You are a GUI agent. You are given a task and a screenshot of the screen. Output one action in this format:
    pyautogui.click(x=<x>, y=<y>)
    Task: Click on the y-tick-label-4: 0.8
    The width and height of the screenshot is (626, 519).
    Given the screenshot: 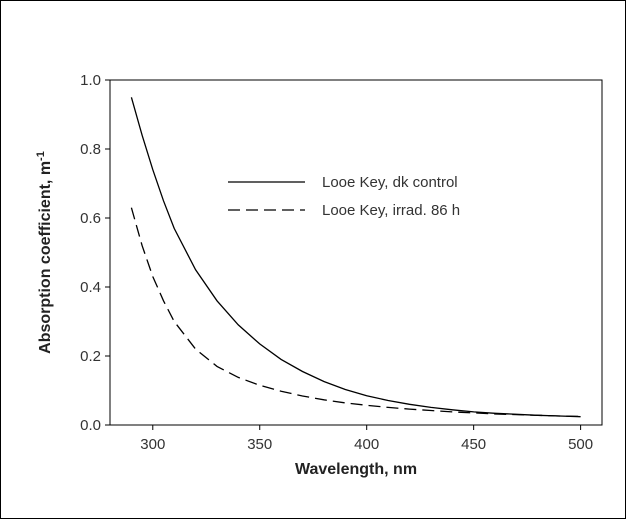 What is the action you would take?
    pyautogui.click(x=90, y=149)
    